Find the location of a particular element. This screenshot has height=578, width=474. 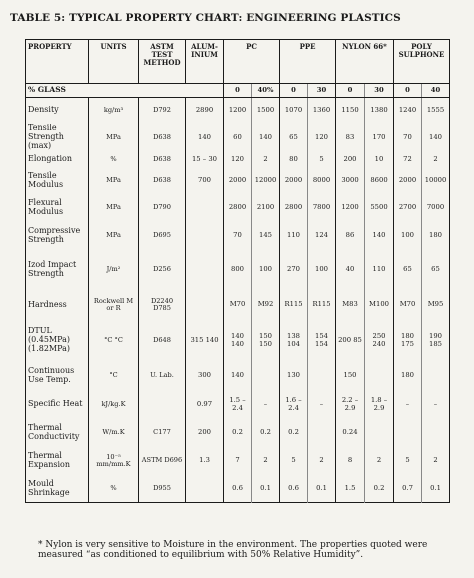

value-cell: M92 is located at coordinates (265, 305).